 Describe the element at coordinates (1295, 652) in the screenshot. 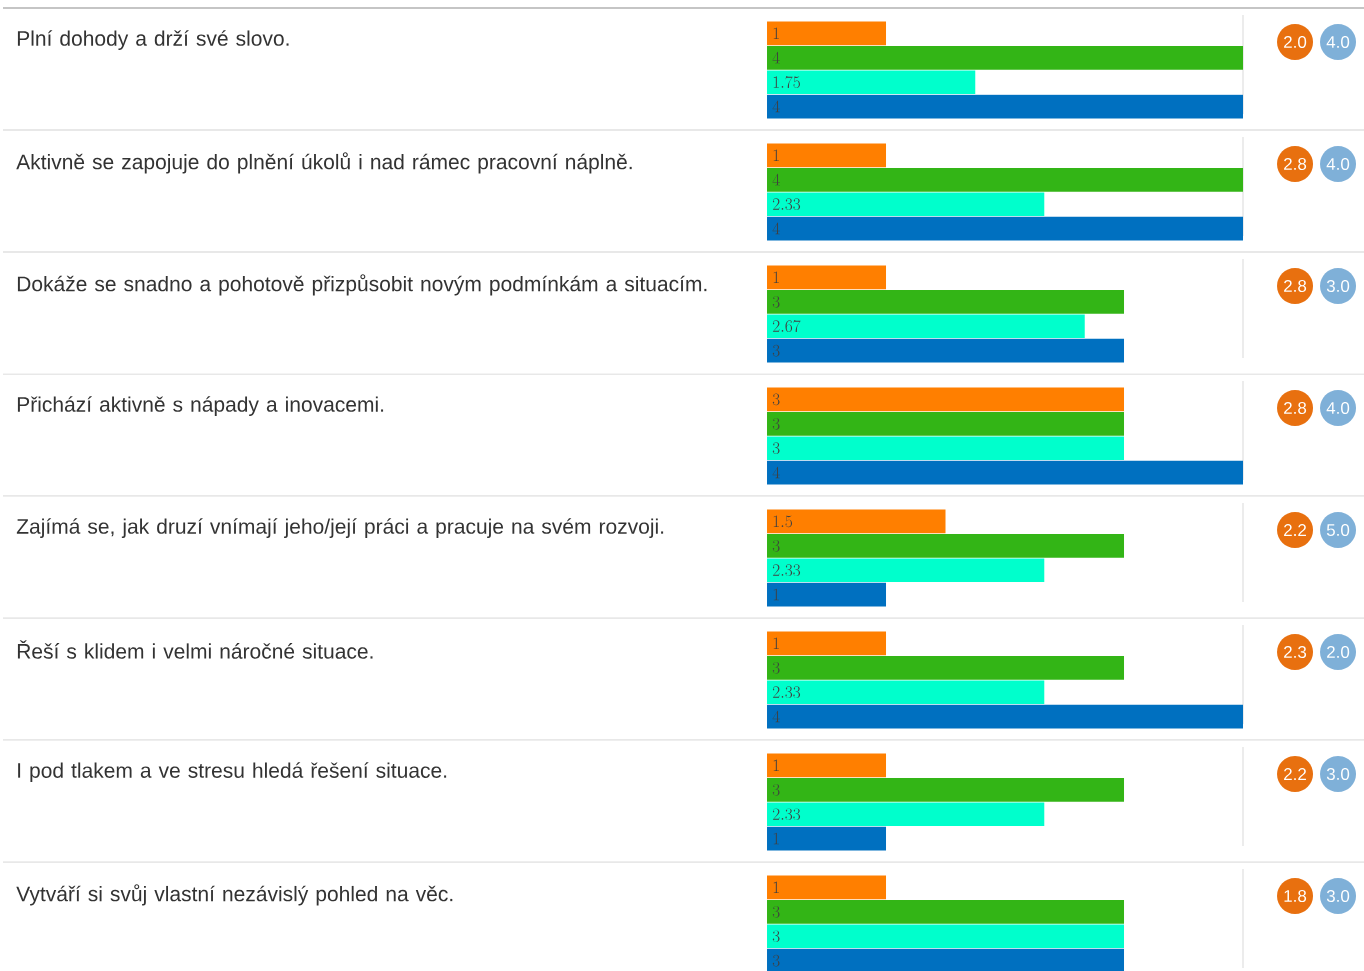

I see `text: 2.3` at that location.